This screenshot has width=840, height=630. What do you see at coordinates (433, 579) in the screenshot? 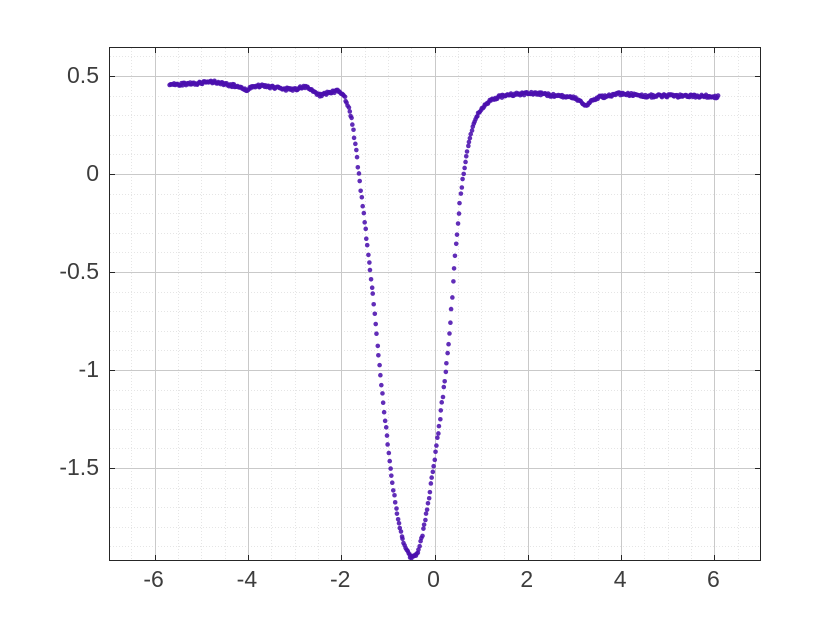
I see `x-tick-label: 0` at bounding box center [433, 579].